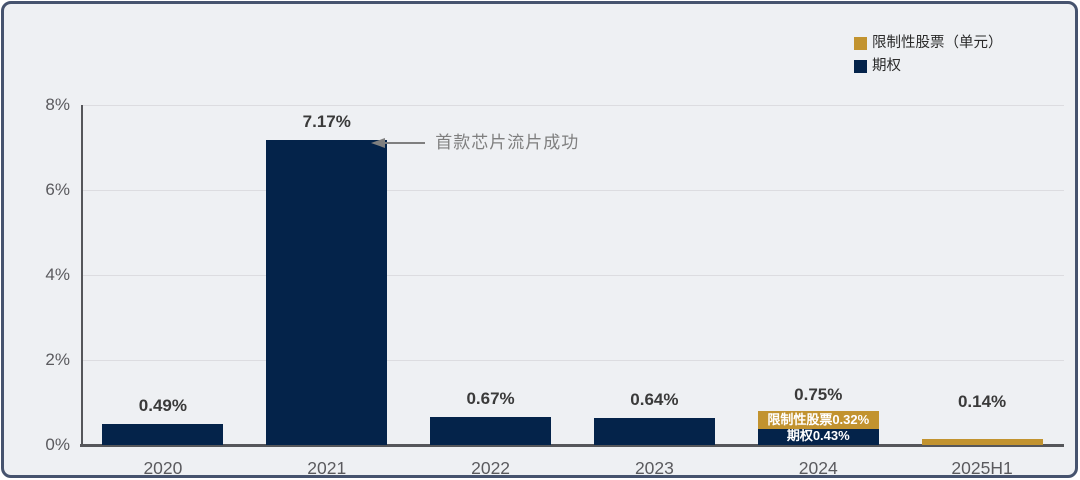 The width and height of the screenshot is (1080, 480). What do you see at coordinates (57, 274) in the screenshot?
I see `y-tick-label-4%: 4%` at bounding box center [57, 274].